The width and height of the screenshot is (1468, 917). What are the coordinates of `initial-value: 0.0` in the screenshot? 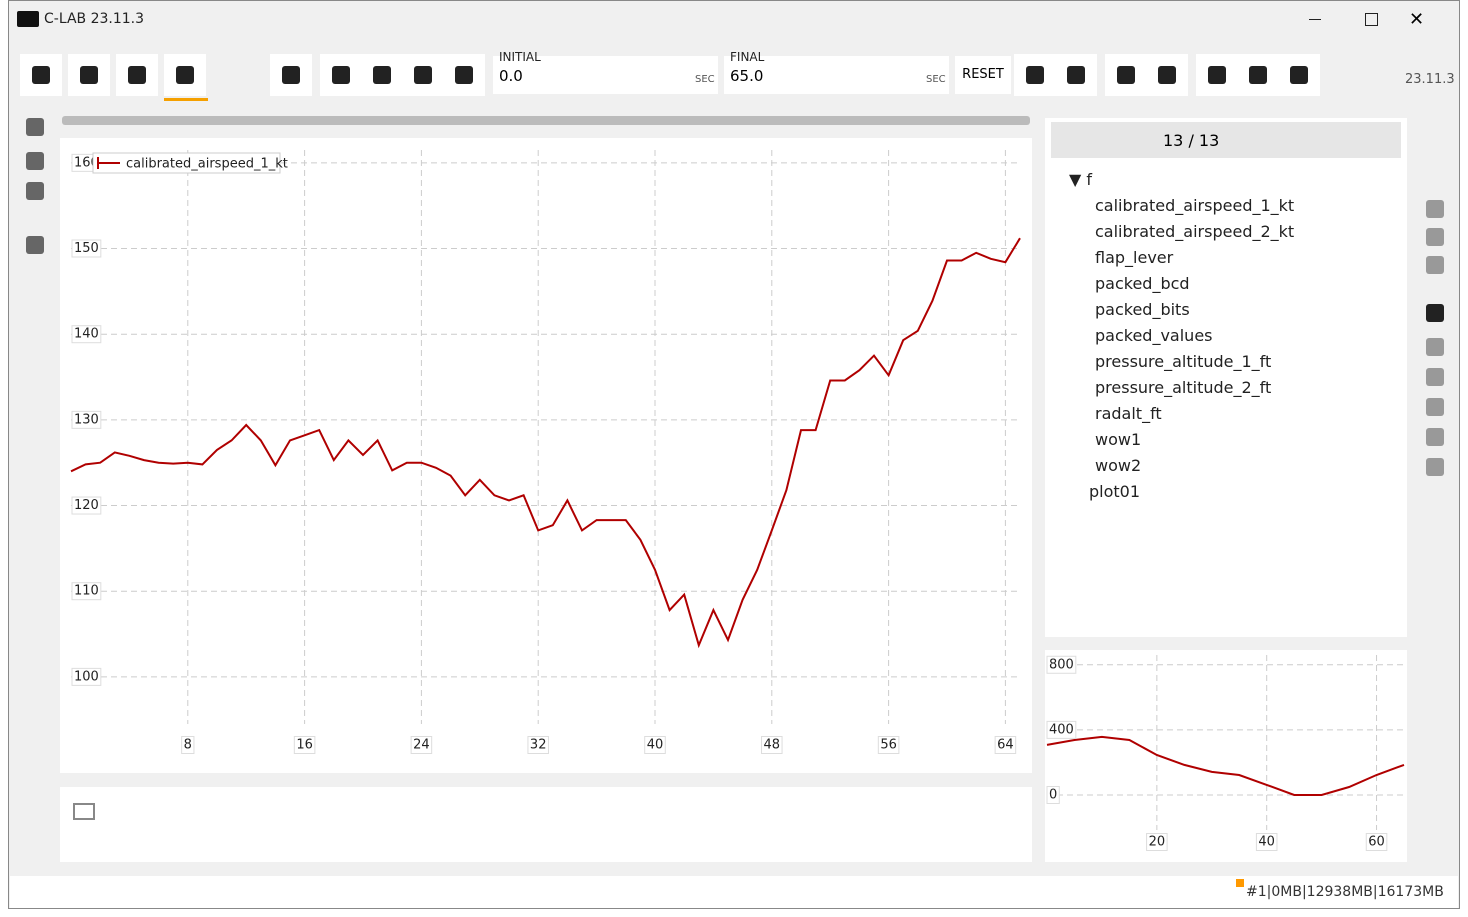 It's located at (511, 76).